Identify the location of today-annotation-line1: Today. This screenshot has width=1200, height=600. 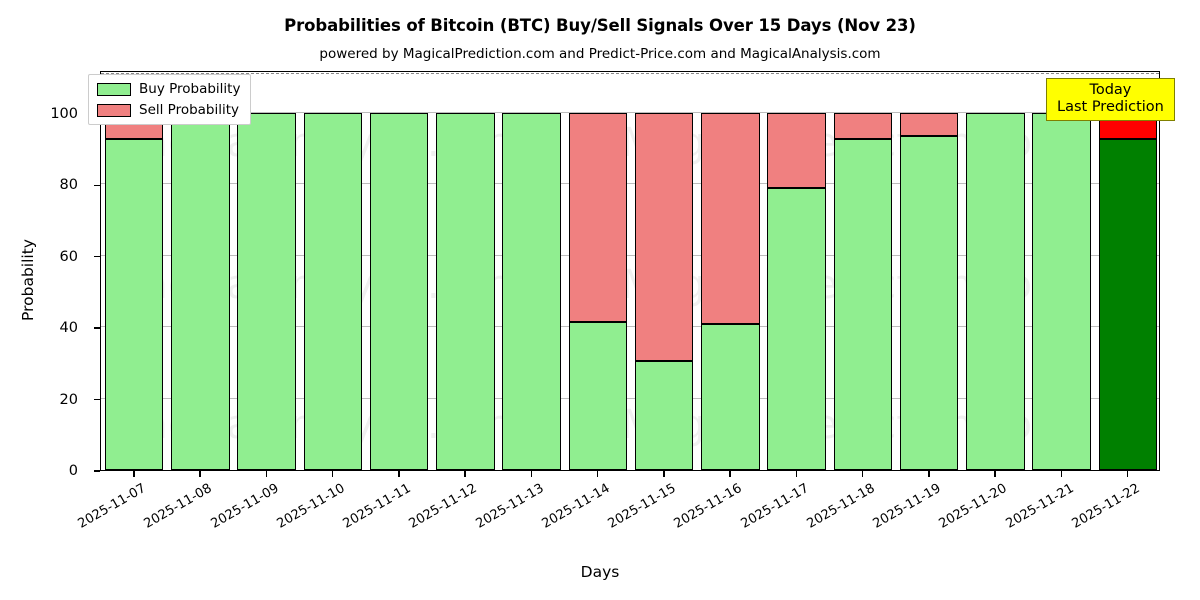
(1110, 90).